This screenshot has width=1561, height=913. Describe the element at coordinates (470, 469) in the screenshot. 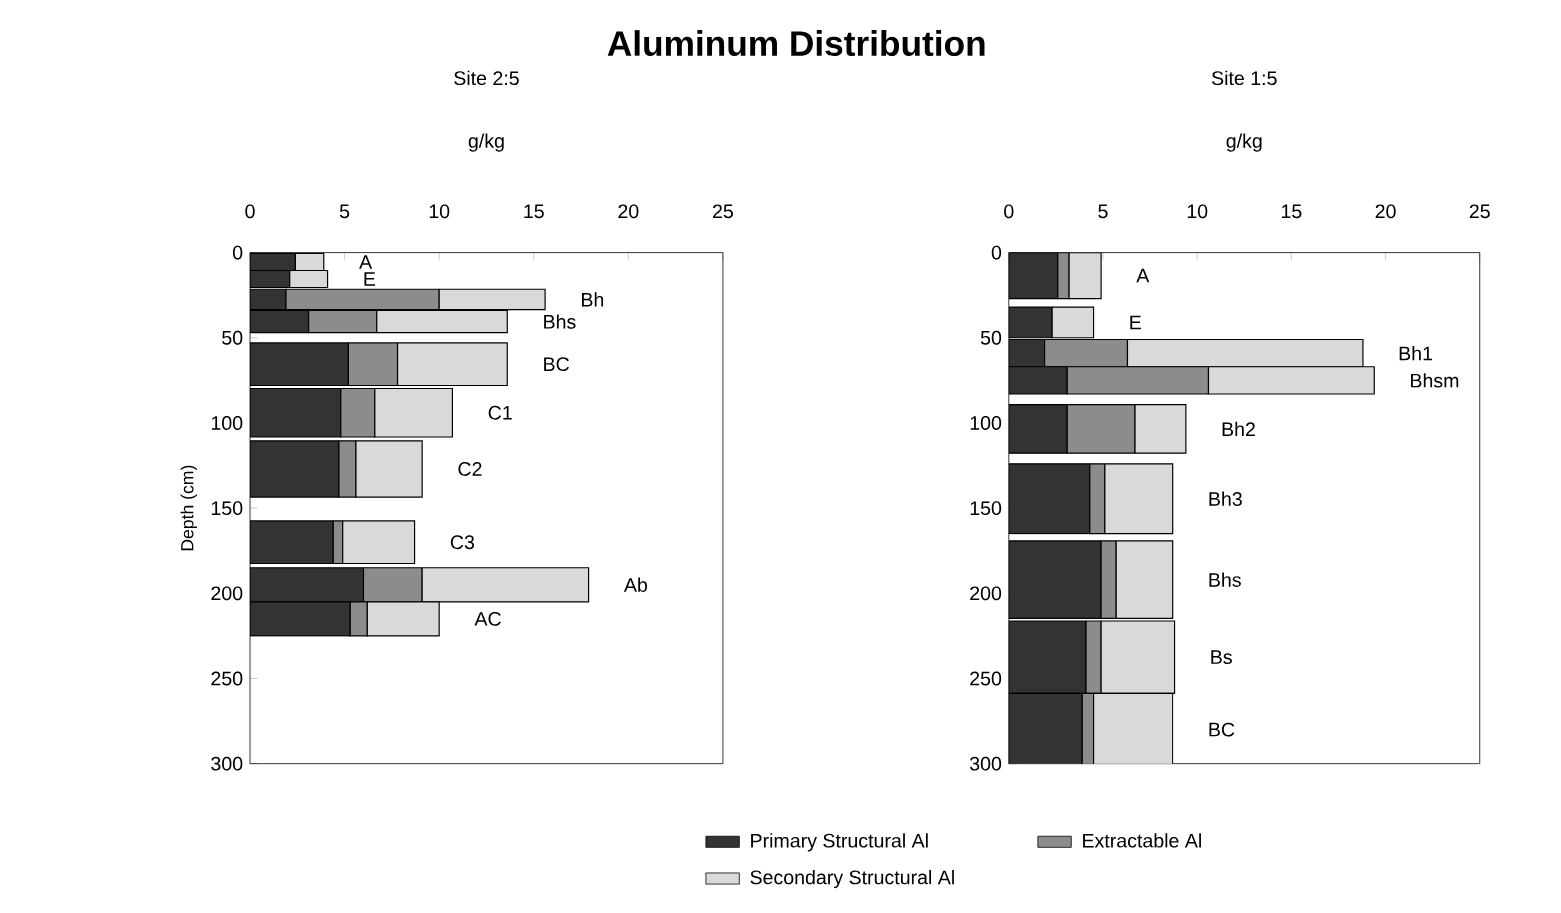

I see `annotation: C2` at that location.